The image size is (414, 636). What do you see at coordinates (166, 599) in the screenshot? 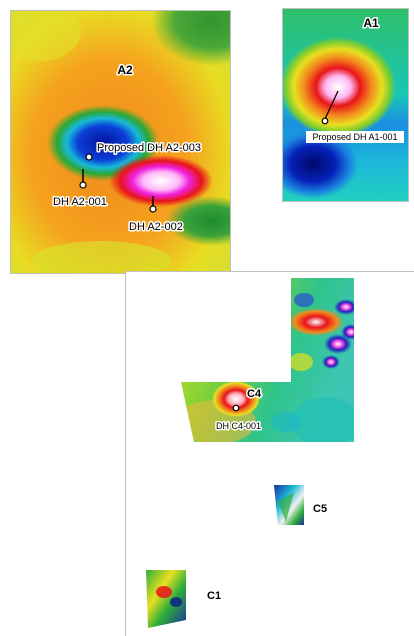
I see `survey-patch-c1` at bounding box center [166, 599].